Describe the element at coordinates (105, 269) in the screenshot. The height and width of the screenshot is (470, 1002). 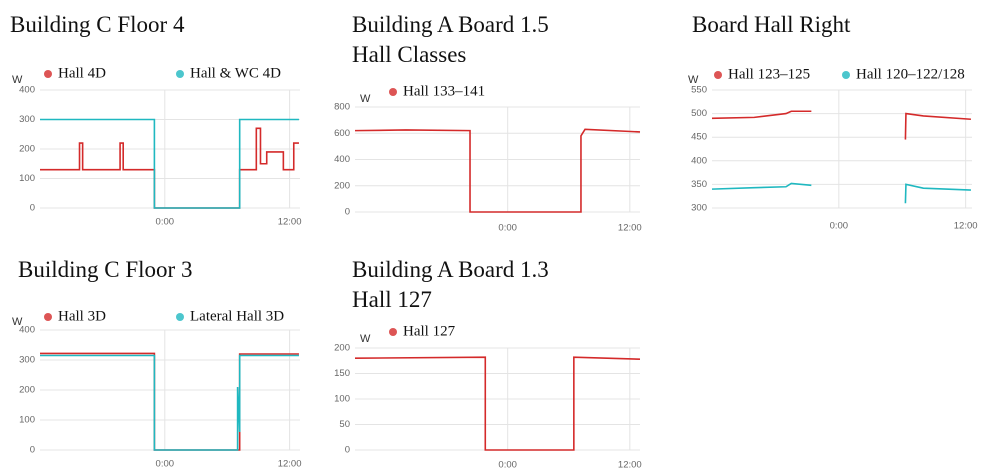
I see `chart-title: Building C Floor 3` at that location.